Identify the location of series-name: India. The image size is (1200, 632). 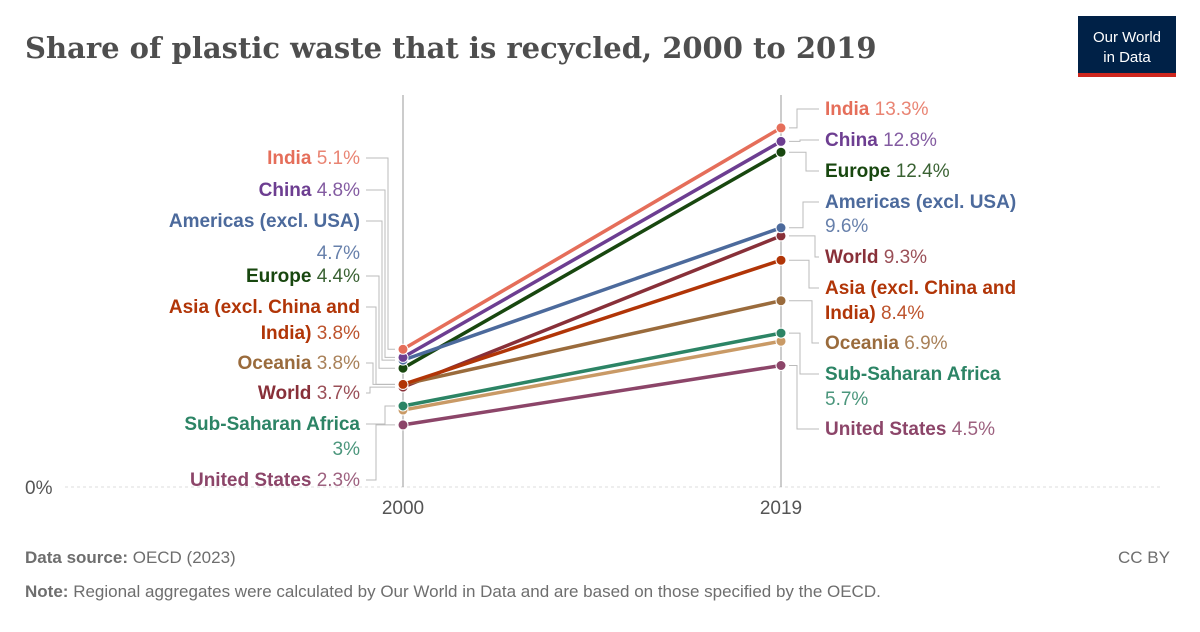
(847, 109).